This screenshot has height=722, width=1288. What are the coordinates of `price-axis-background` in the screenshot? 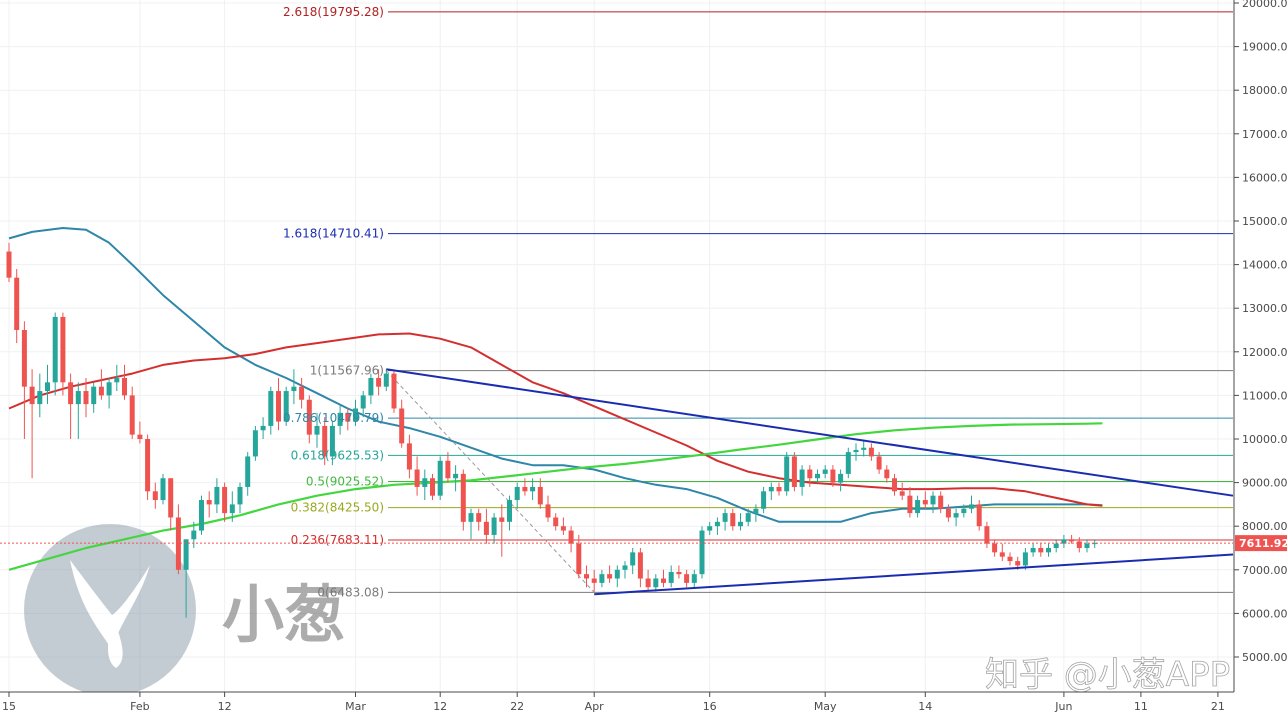 It's located at (1261, 361).